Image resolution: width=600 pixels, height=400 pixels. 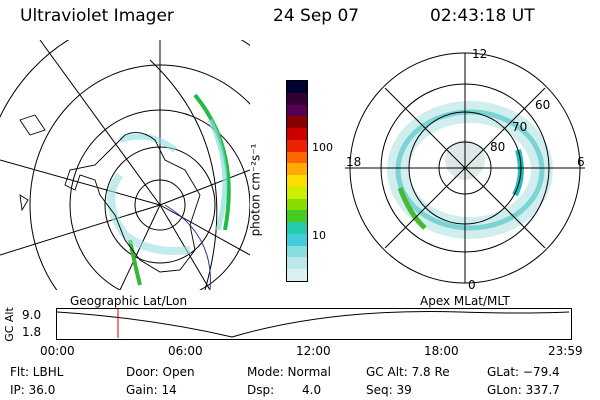 I want to click on info-dsp-value: 4.0, so click(x=312, y=390).